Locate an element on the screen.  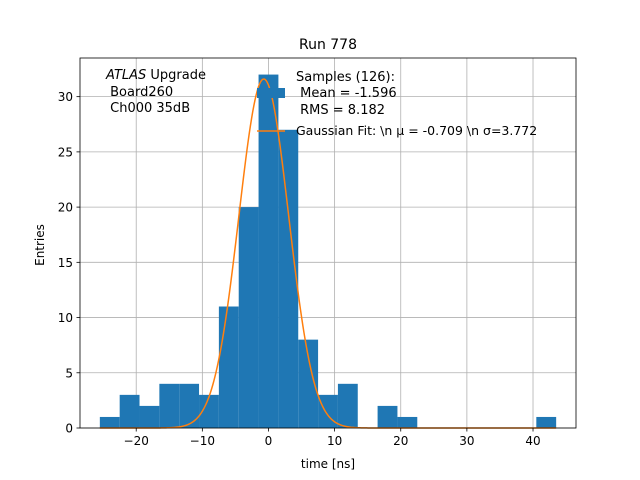
y-tick-label: 15 is located at coordinates (65, 263).